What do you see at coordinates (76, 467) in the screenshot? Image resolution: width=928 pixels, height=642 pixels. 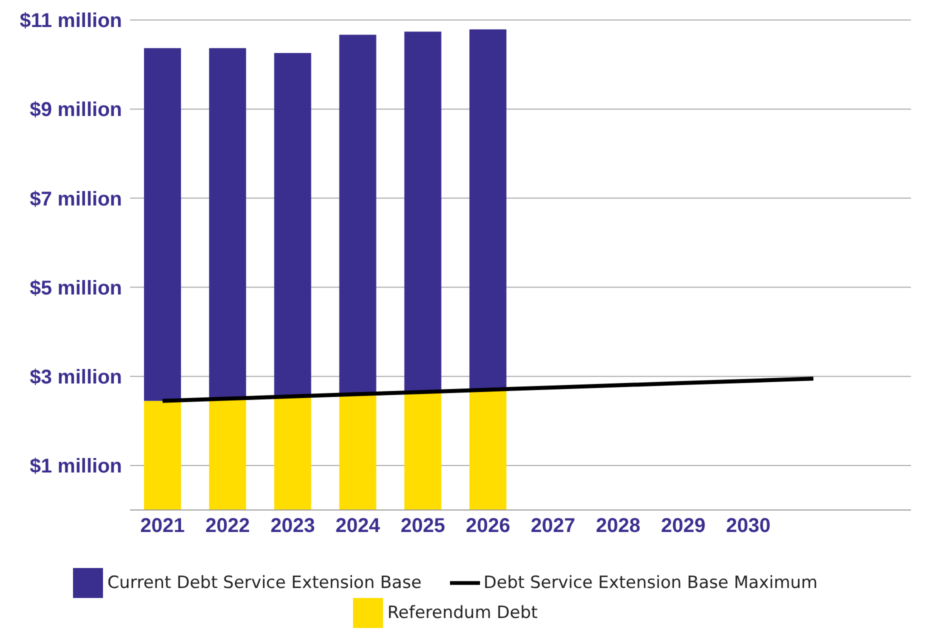 I see `y-tick-label: $1 million` at bounding box center [76, 467].